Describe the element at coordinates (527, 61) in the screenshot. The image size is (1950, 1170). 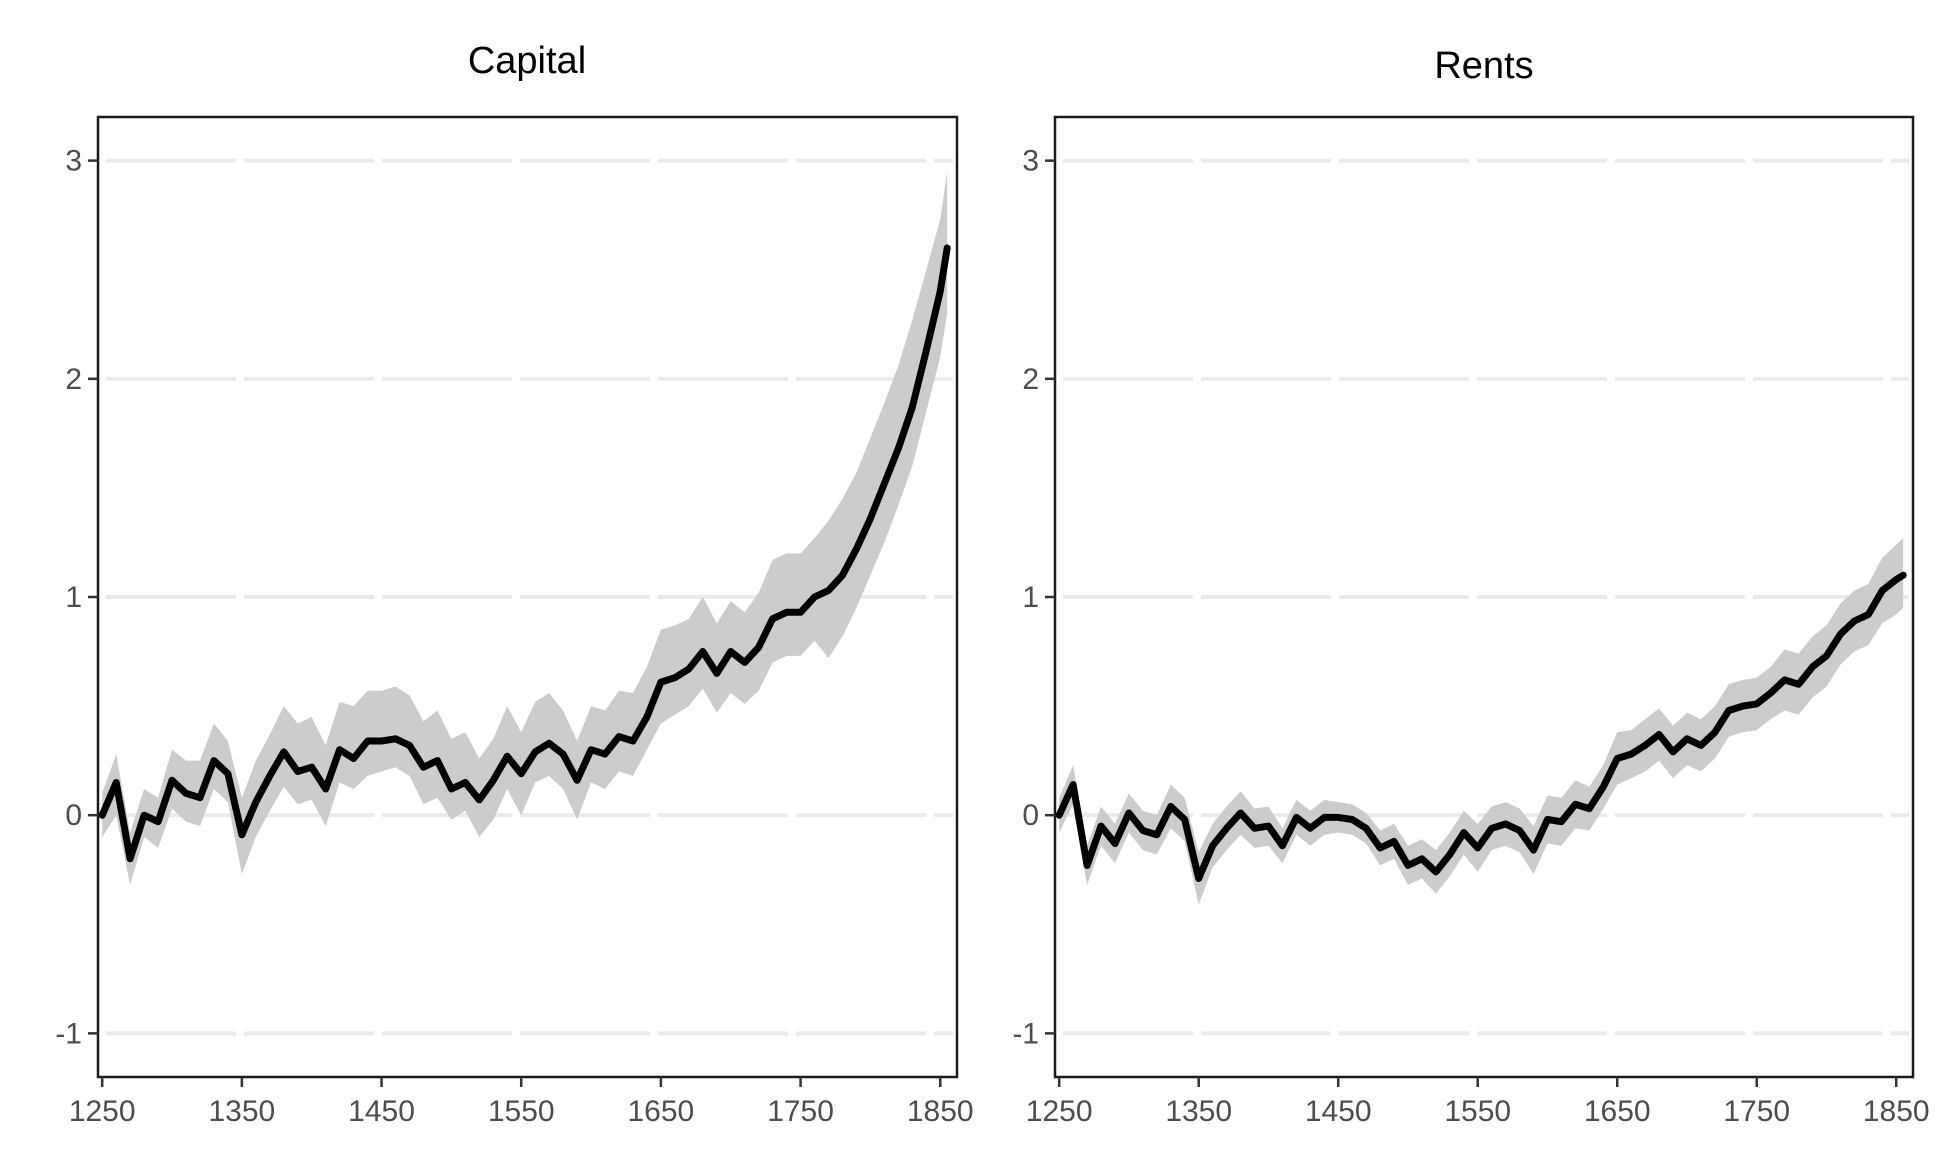
I see `panel-title: Capital` at that location.